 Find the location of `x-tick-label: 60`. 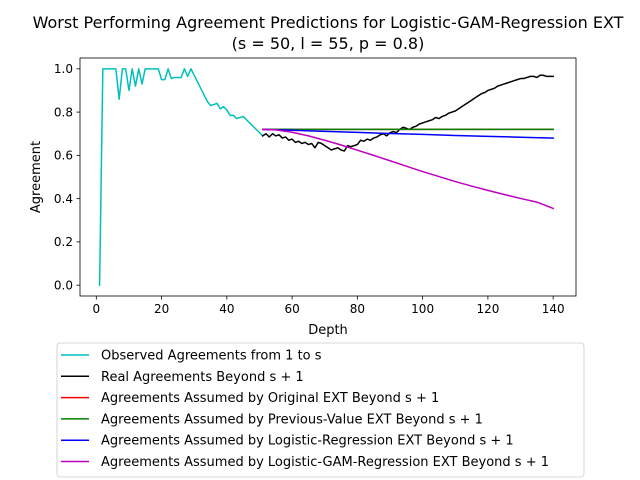

x-tick-label: 60 is located at coordinates (291, 309).